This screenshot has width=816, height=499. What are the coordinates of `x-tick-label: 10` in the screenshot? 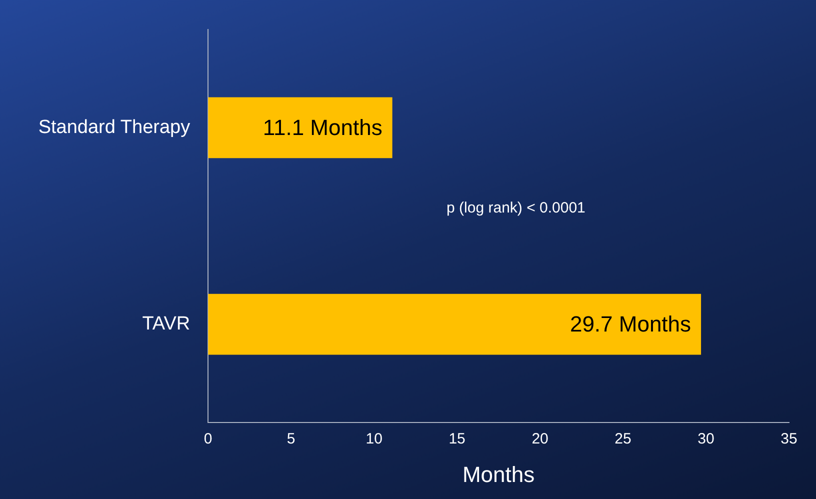 It's located at (374, 439).